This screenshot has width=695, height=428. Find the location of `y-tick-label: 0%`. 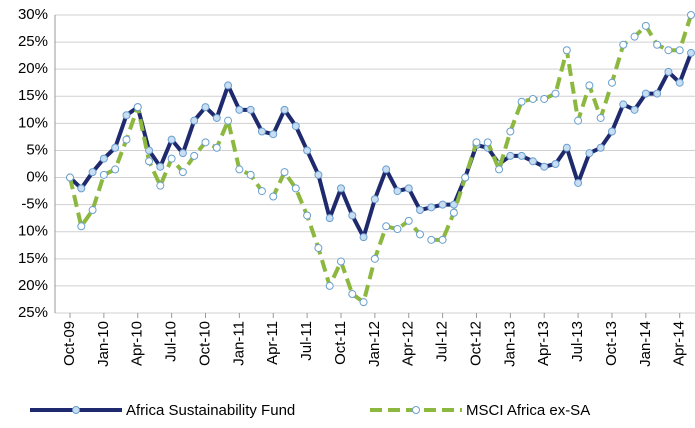

y-tick-label: 0% is located at coordinates (37, 177).